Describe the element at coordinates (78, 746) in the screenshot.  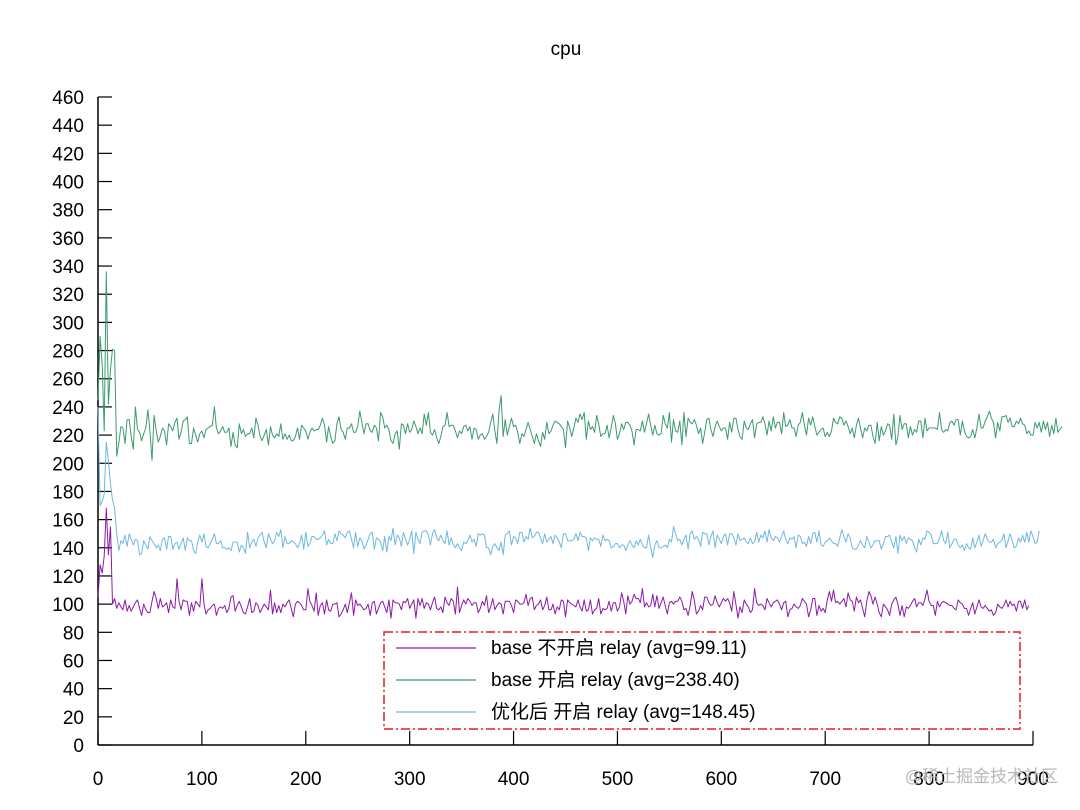
I see `y-tick-label: 0` at that location.